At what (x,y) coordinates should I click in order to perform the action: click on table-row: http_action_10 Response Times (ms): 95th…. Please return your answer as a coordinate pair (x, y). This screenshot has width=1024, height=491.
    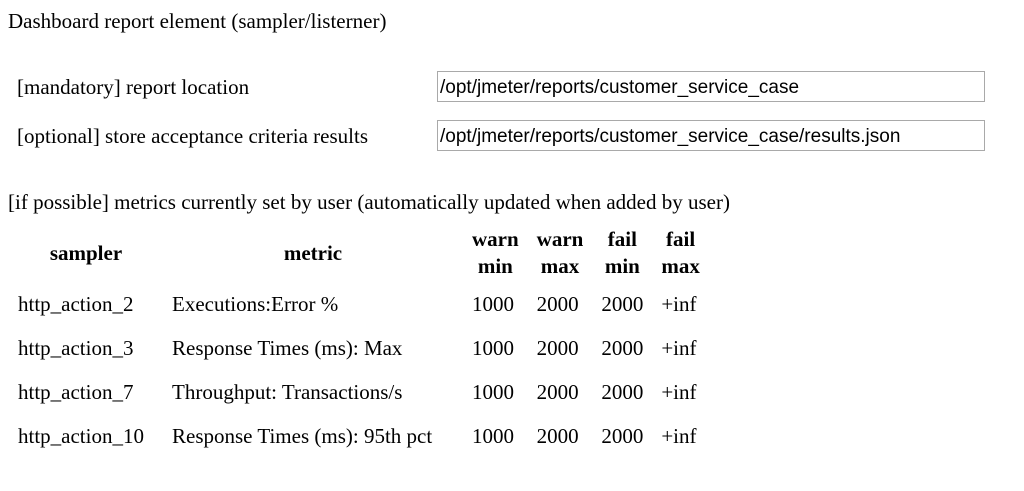
    Looking at the image, I should click on (359, 436).